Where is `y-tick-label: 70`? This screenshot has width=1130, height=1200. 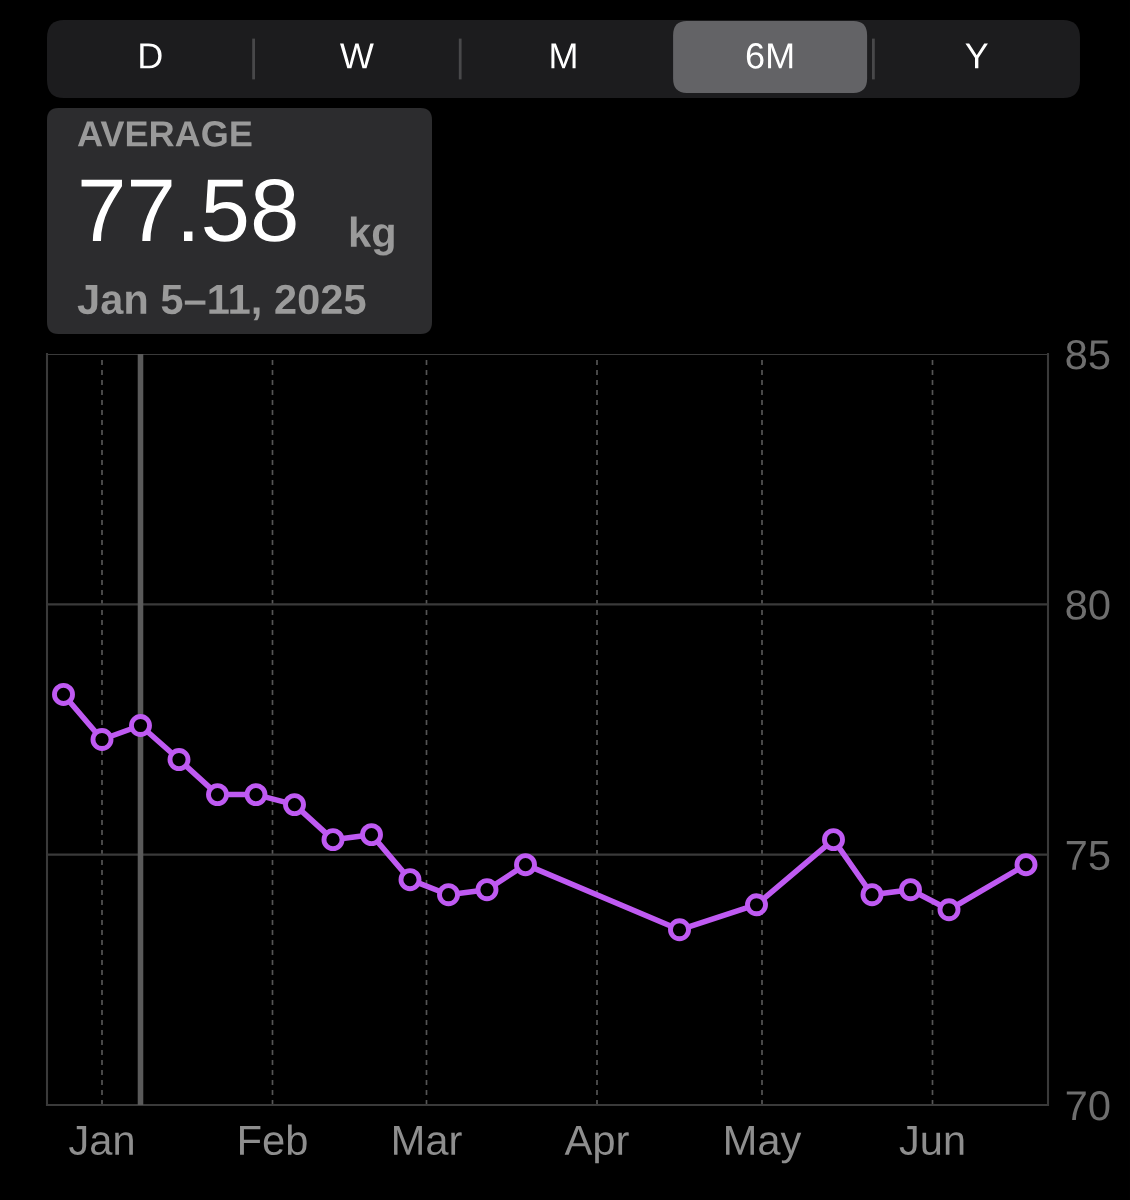
y-tick-label: 70 is located at coordinates (1088, 1106).